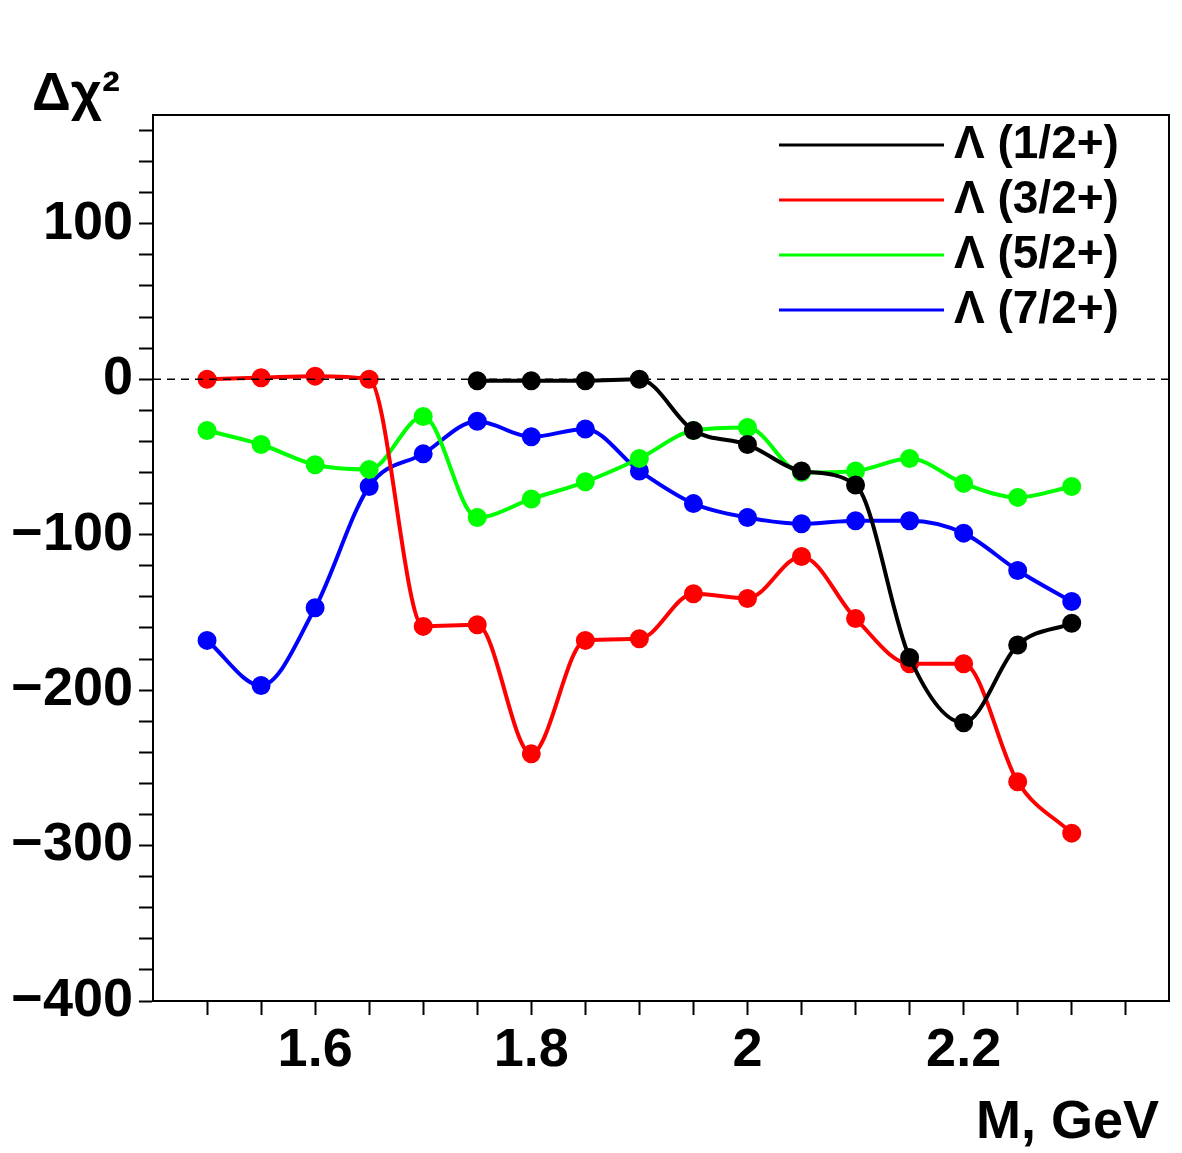 This screenshot has height=1153, width=1182. What do you see at coordinates (72, 686) in the screenshot?
I see `y-tick-label: −200` at bounding box center [72, 686].